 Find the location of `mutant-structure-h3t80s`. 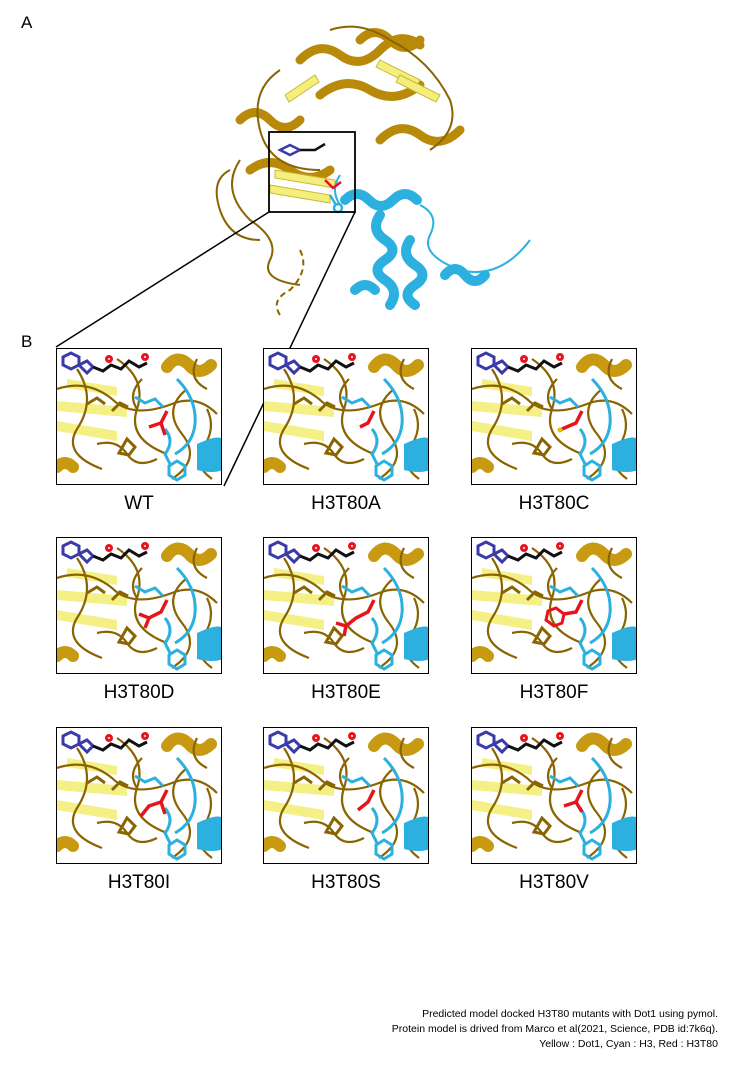

mutant-structure-h3t80s is located at coordinates (346, 795).